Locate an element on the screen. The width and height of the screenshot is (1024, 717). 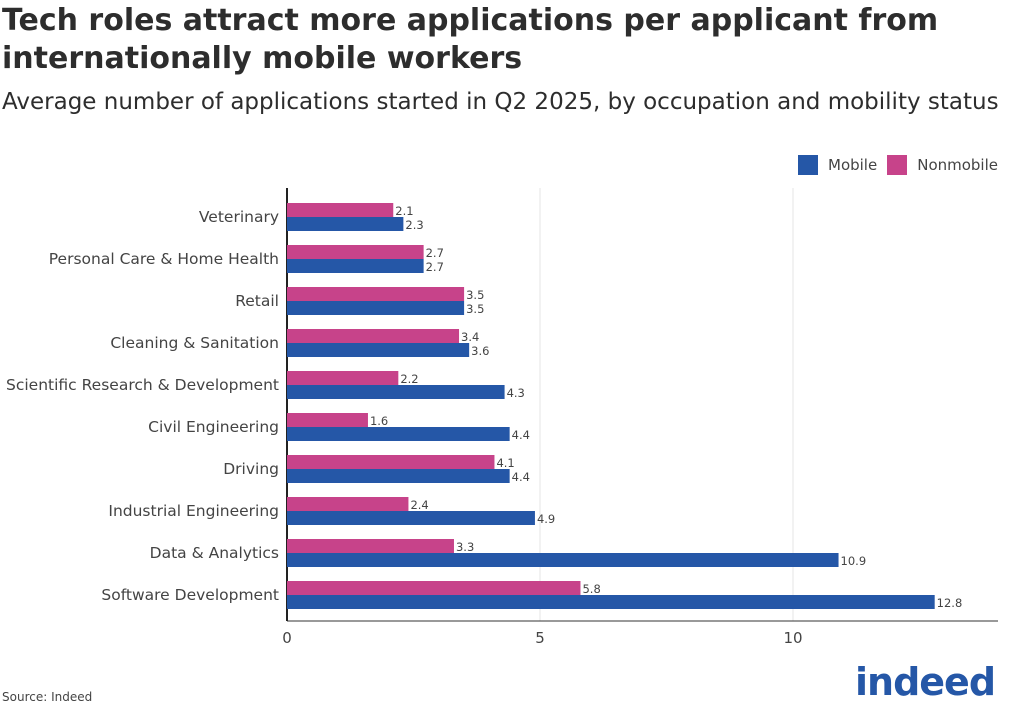
data-label: 4.3 is located at coordinates (516, 393).